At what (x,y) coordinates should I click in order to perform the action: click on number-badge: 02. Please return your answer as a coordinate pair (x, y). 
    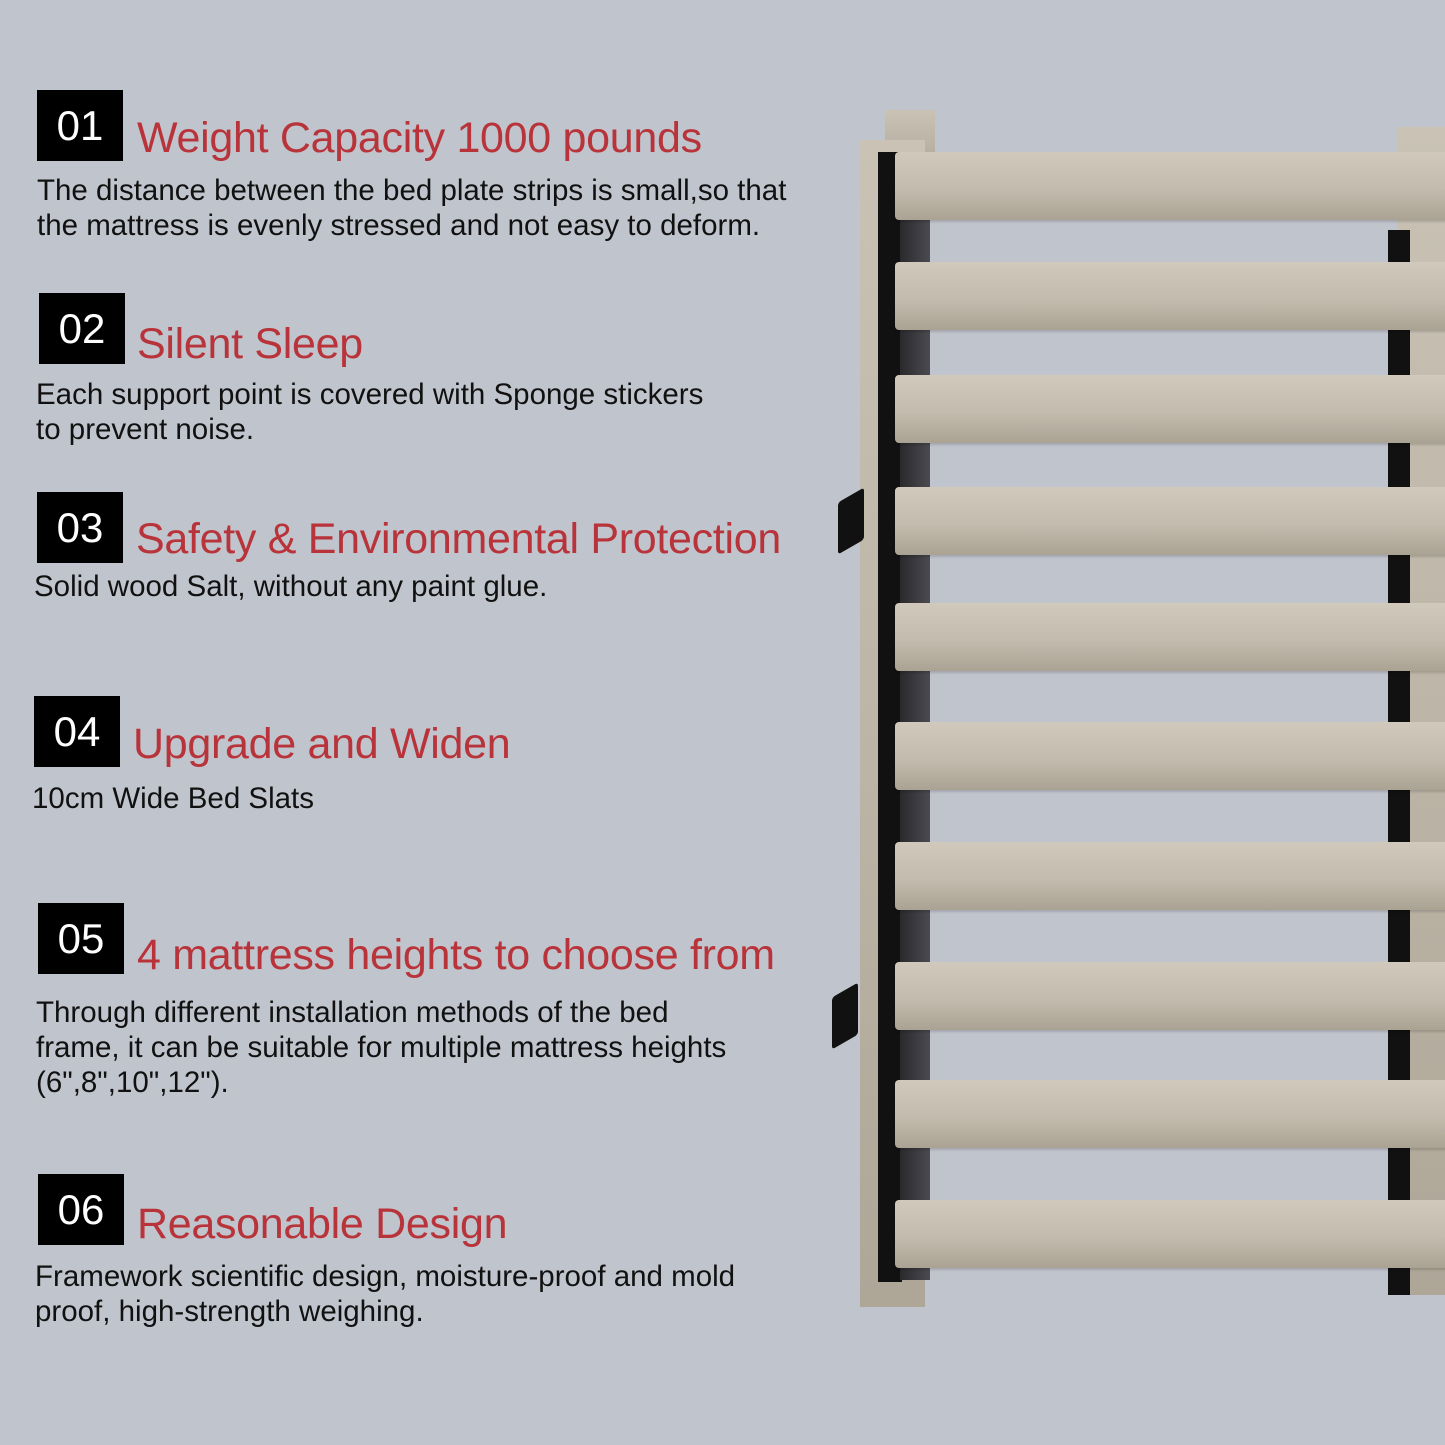
    Looking at the image, I should click on (82, 328).